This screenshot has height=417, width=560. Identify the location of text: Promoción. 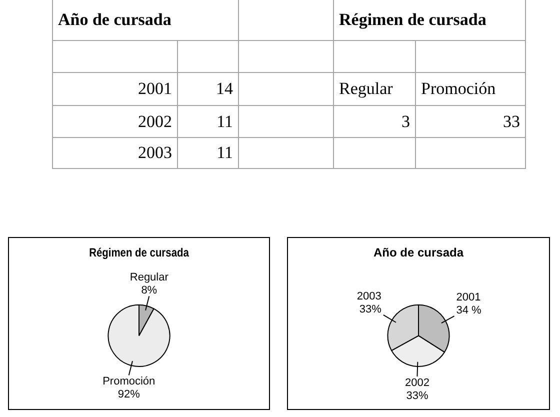
(458, 88).